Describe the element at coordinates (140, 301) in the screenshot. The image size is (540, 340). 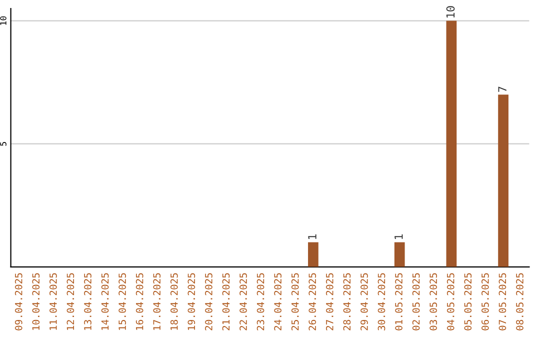
I see `x-tick-label: 16.04.2025` at that location.